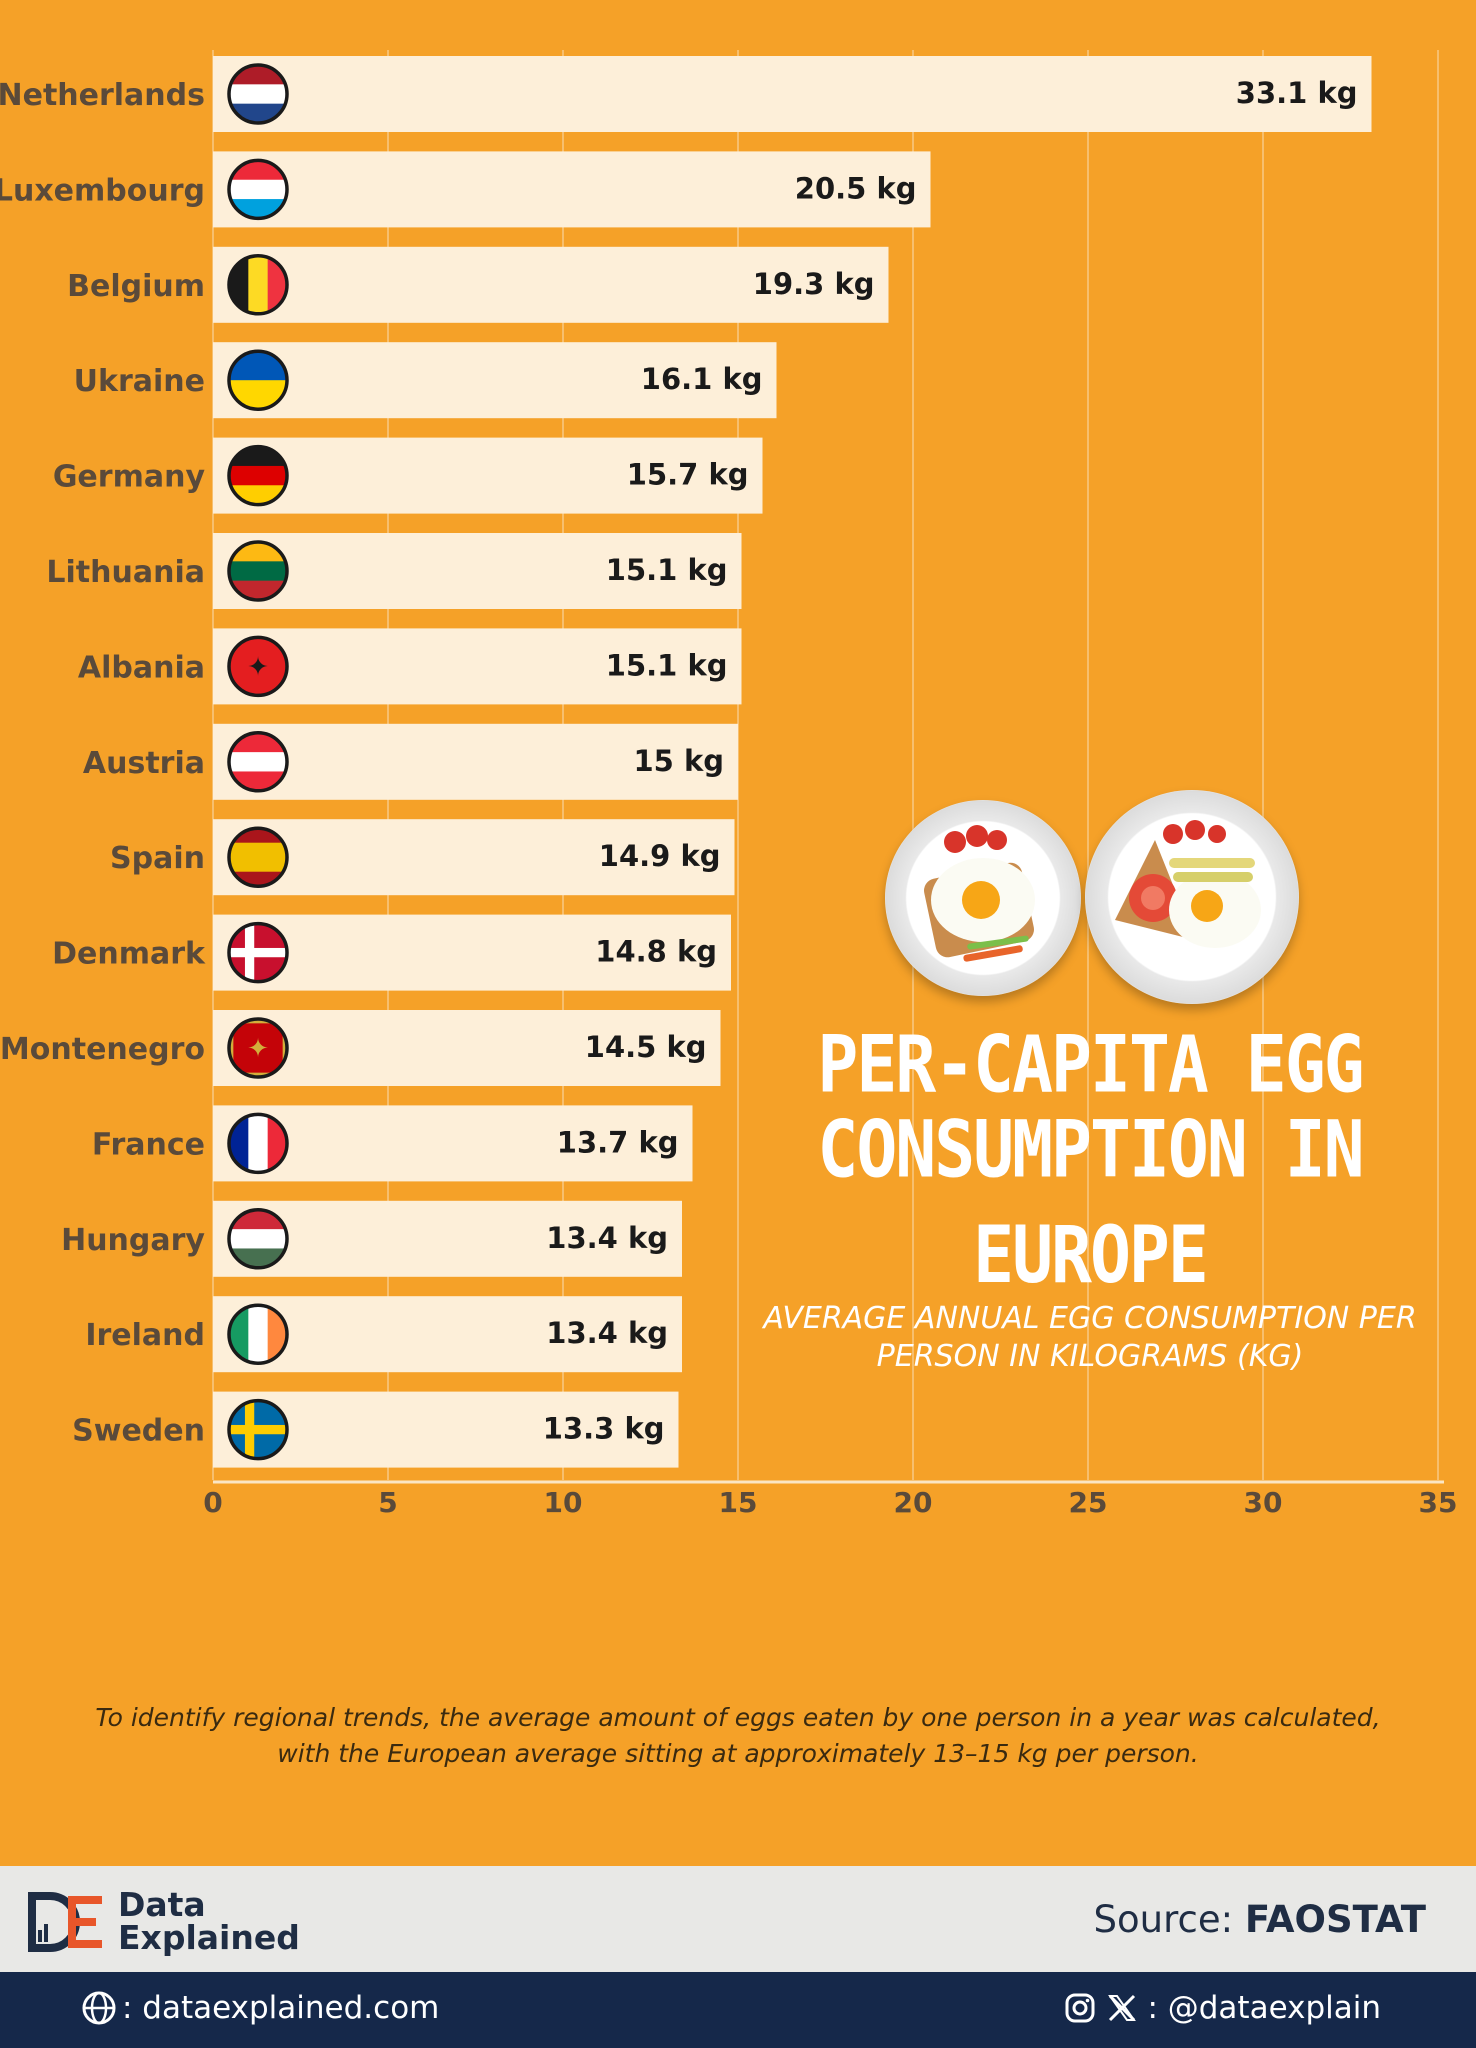 This screenshot has width=1476, height=2048. I want to click on footer-website: : dataexplained.com, so click(260, 2008).